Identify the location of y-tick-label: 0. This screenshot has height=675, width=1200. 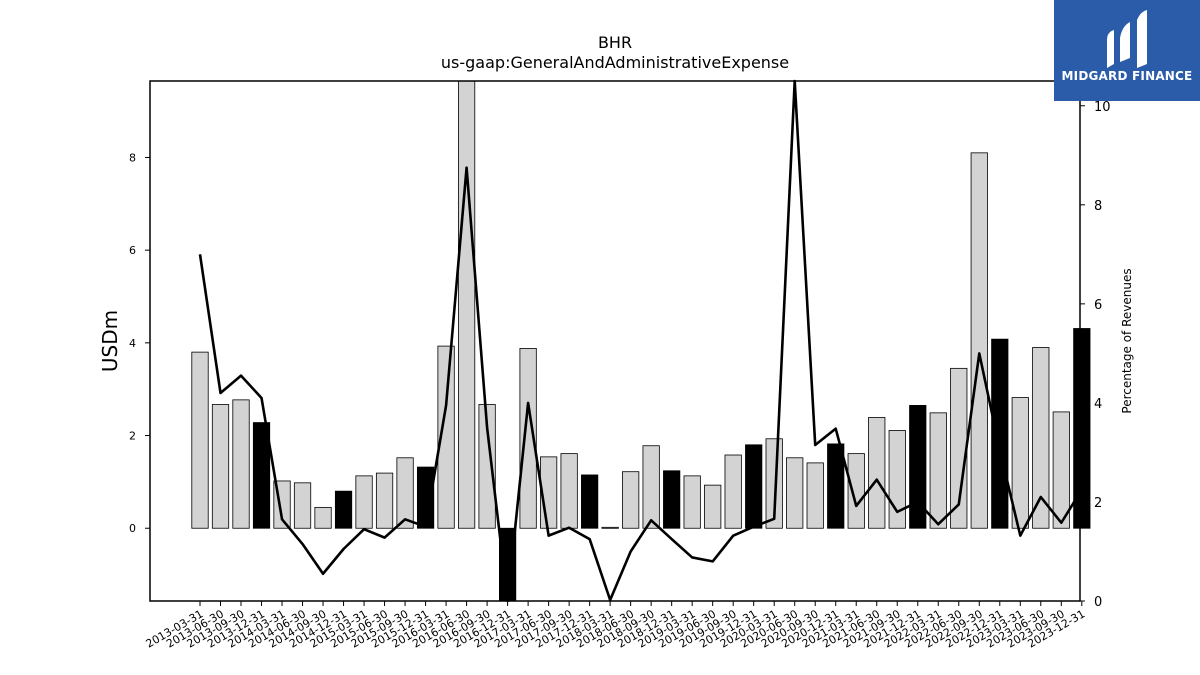
(132, 528).